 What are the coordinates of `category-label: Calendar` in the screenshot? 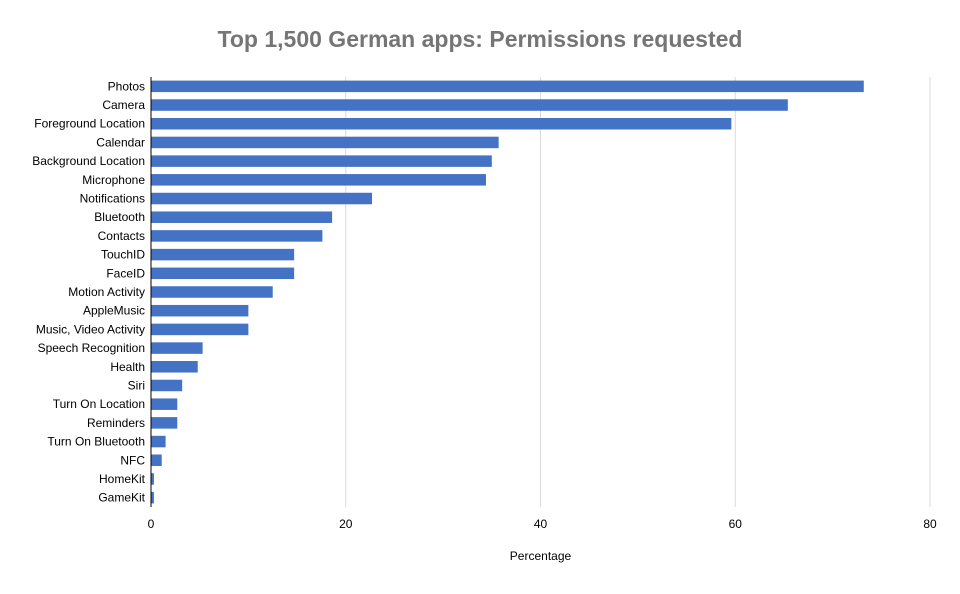 It's located at (120, 142).